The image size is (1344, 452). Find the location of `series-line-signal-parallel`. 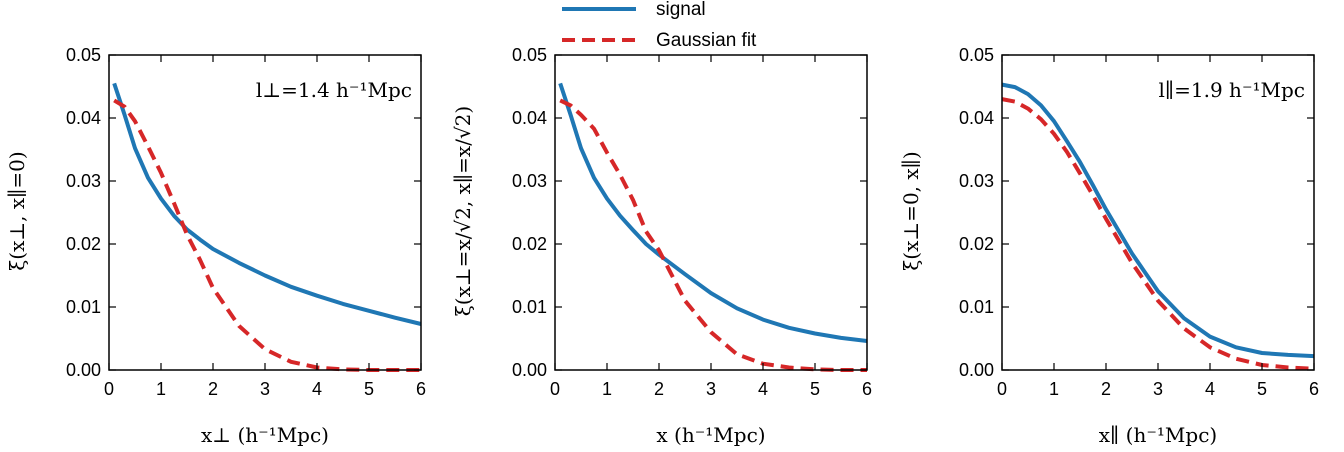

series-line-signal-parallel is located at coordinates (1158, 220).